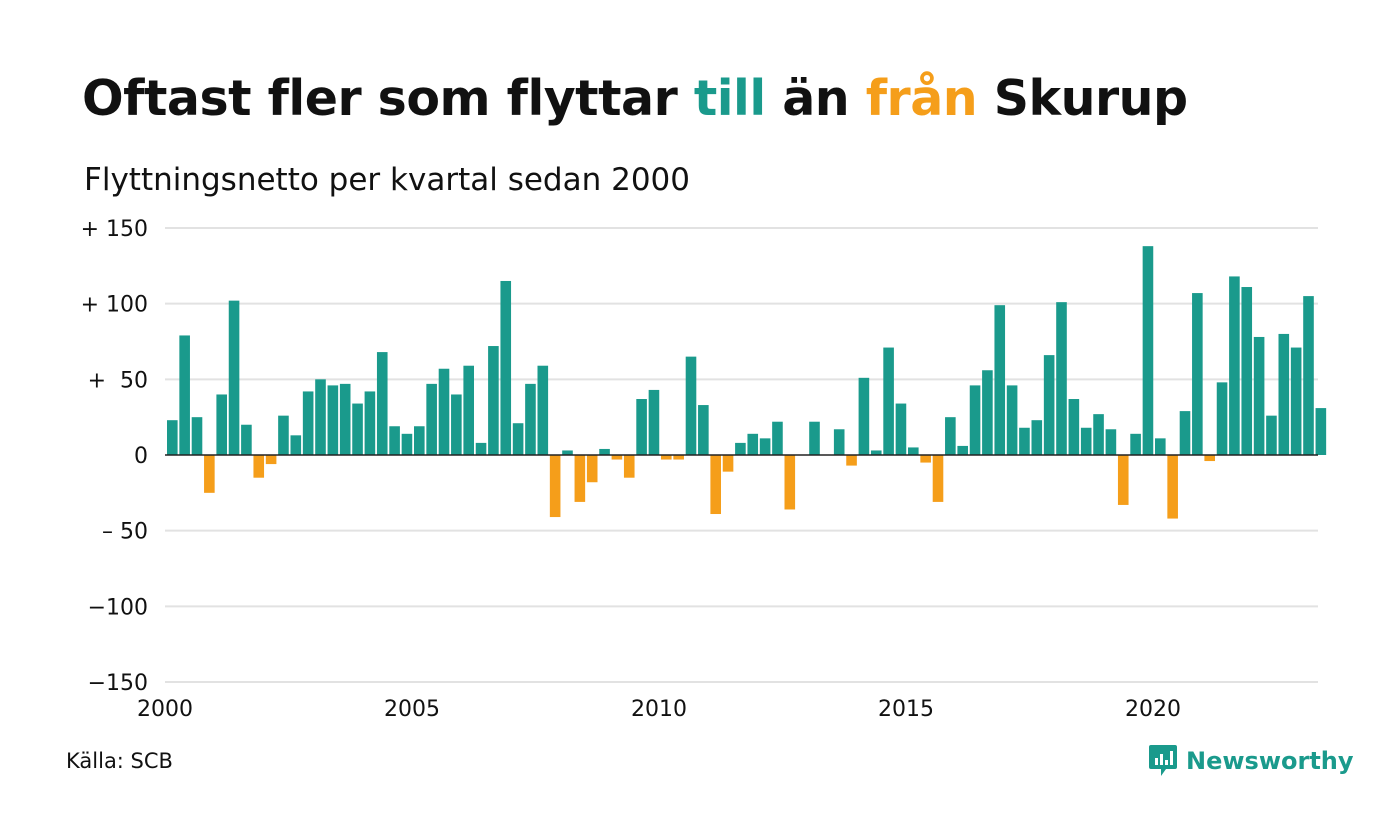 The image size is (1400, 840). What do you see at coordinates (388, 98) in the screenshot?
I see `title-part-1: Oftast fler som flyttar` at bounding box center [388, 98].